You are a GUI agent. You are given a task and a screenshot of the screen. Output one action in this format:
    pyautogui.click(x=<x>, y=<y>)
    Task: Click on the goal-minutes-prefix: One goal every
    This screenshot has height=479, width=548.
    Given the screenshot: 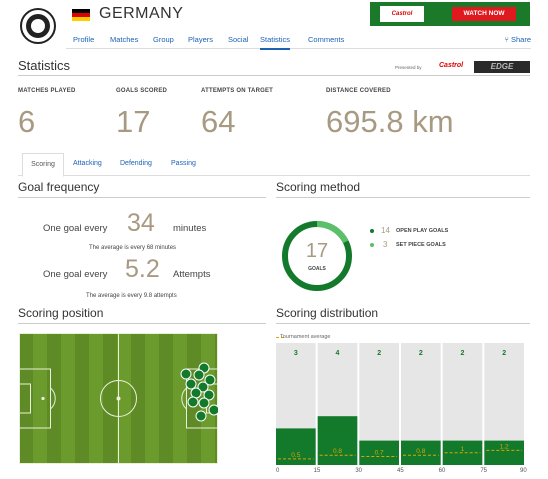 What is the action you would take?
    pyautogui.click(x=75, y=228)
    